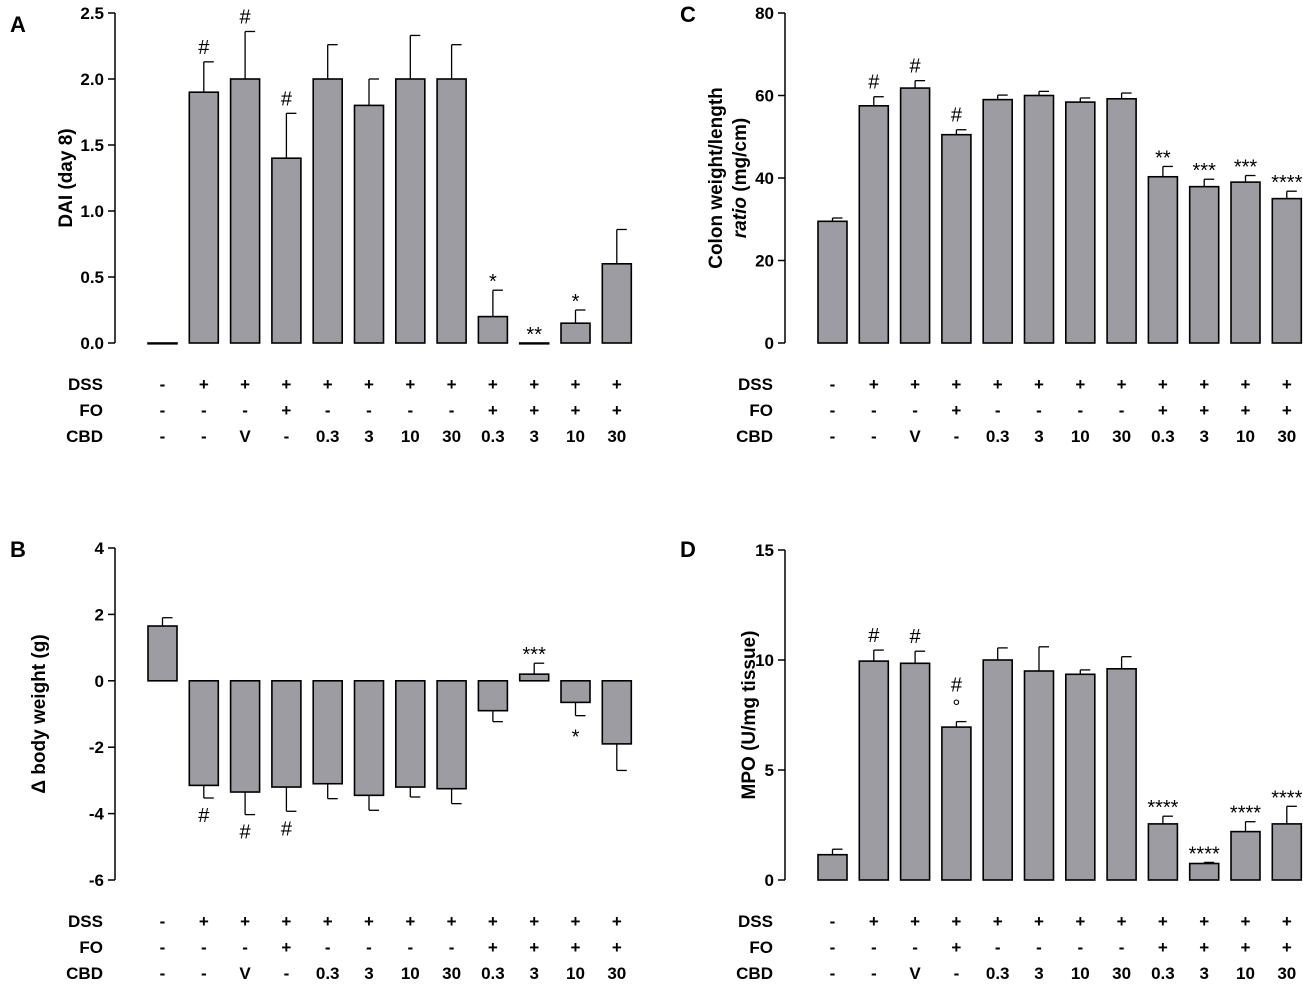 The image size is (1303, 988). I want to click on significance-label: °, so click(956, 708).